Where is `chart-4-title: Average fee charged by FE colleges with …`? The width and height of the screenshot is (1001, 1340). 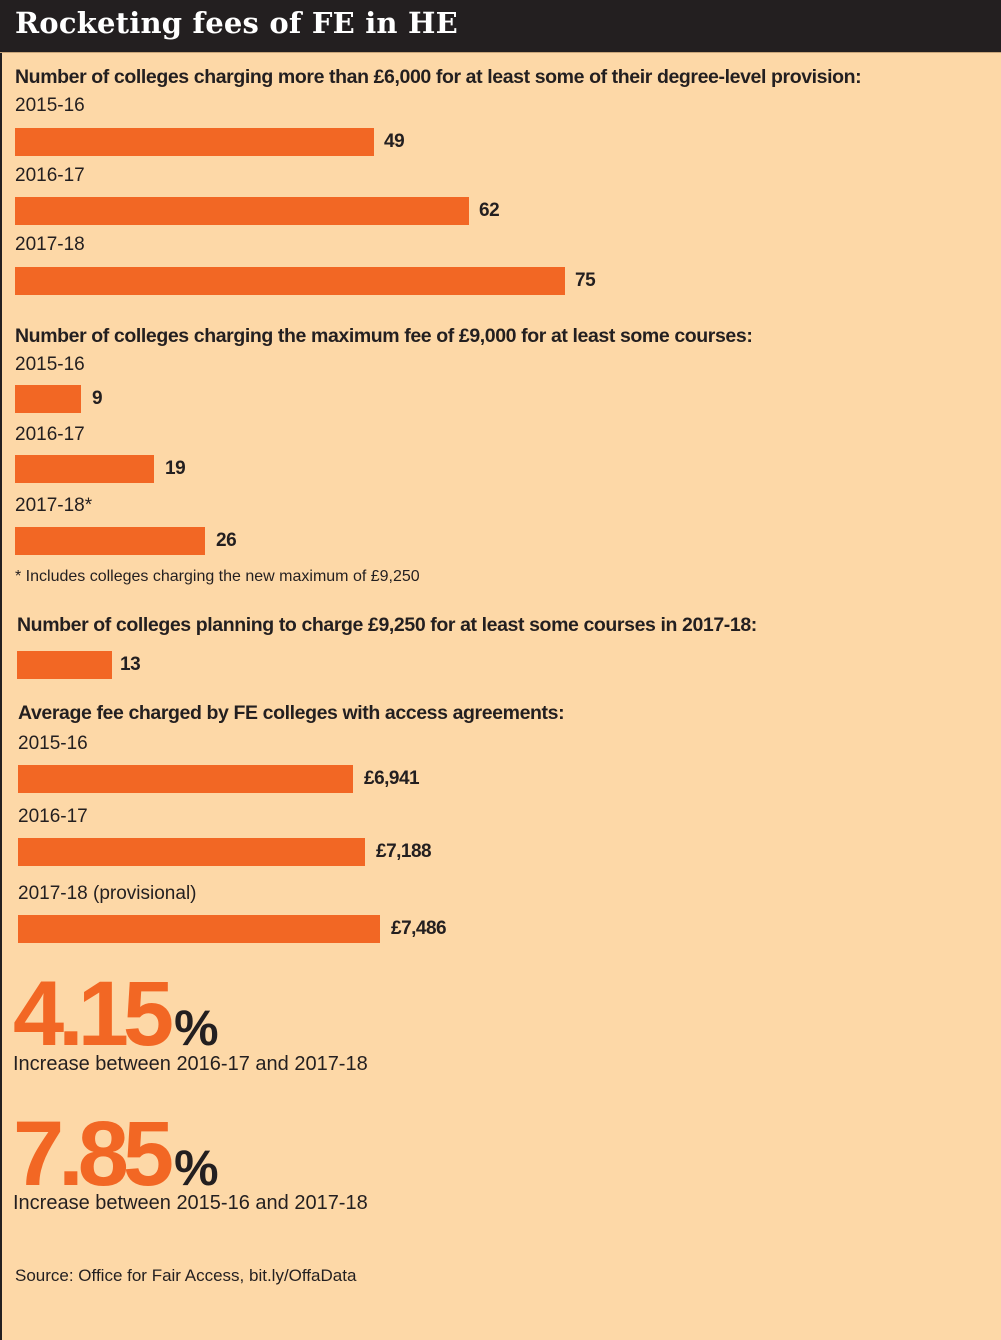
chart-4-title: Average fee charged by FE colleges with … is located at coordinates (291, 713).